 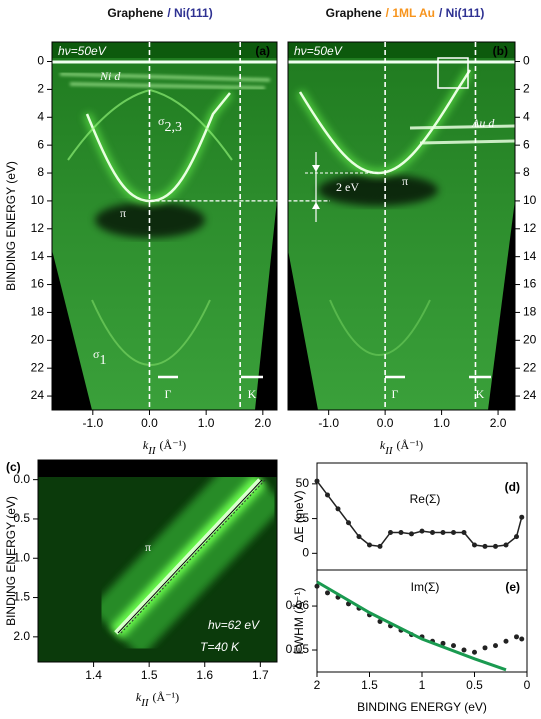 I want to click on x-axis-label-symbol: k, so click(x=146, y=445).